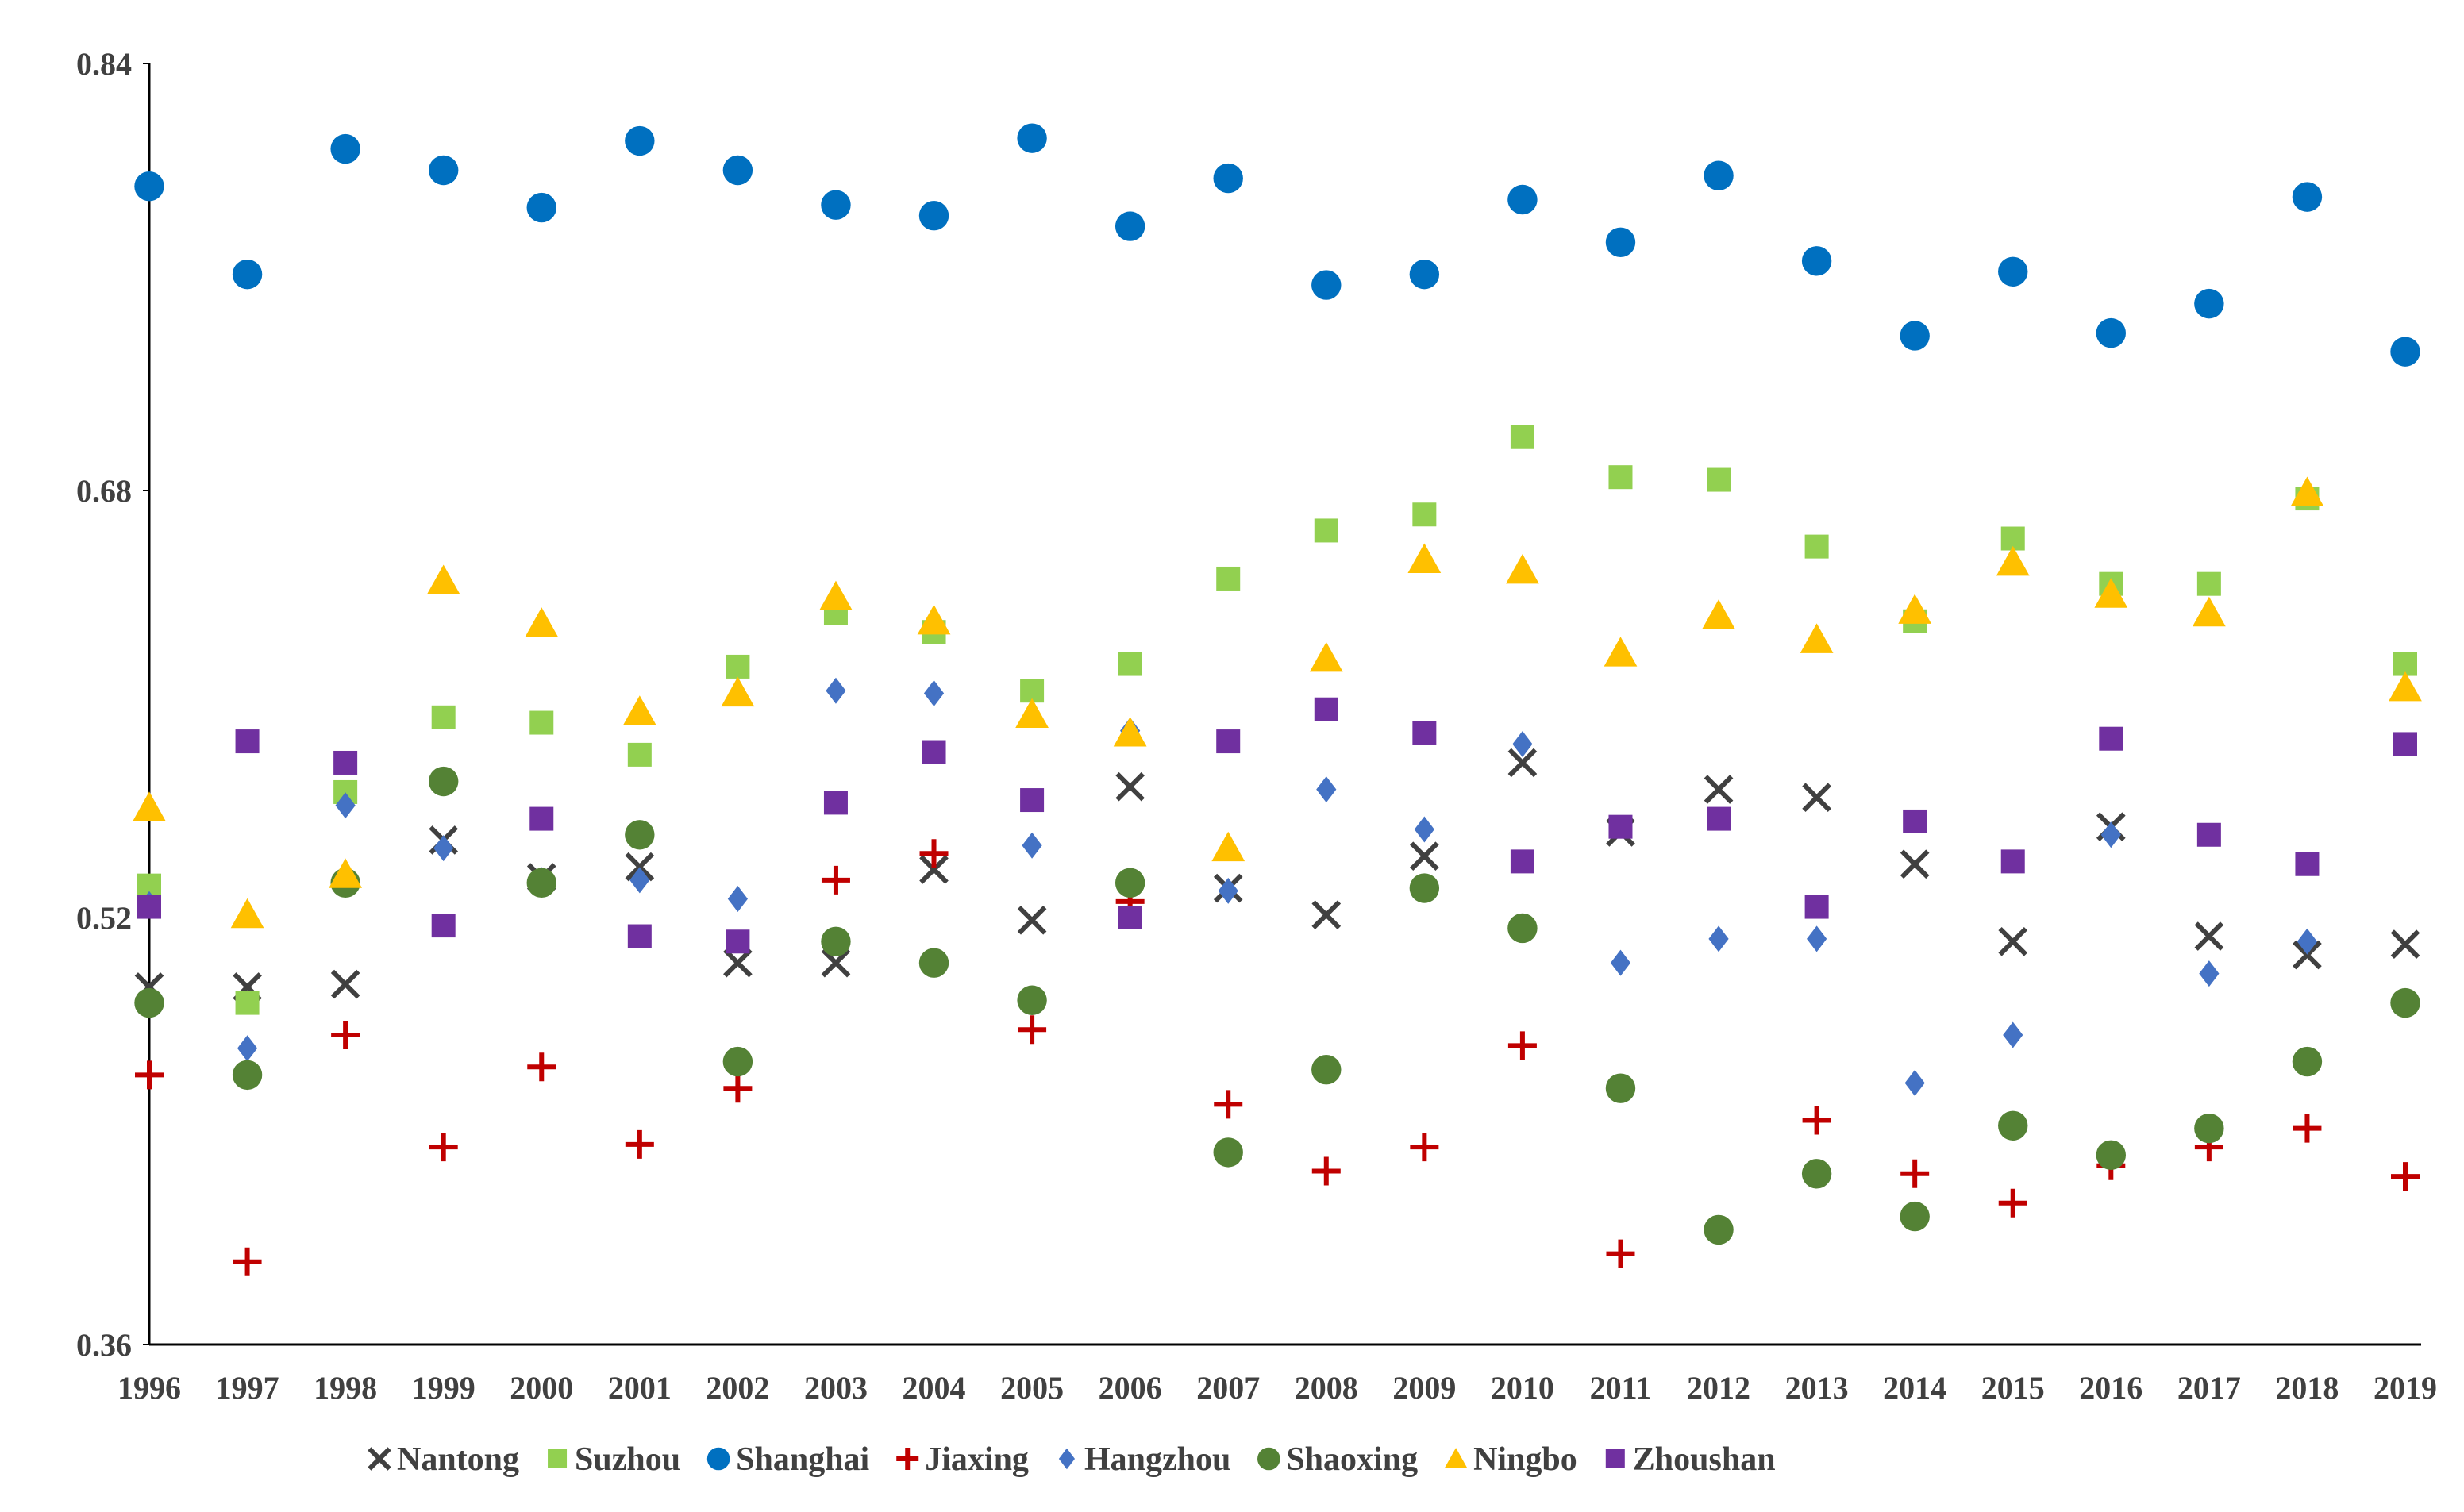  What do you see at coordinates (345, 984) in the screenshot?
I see `data-point: Nantong 1998: 0.495` at bounding box center [345, 984].